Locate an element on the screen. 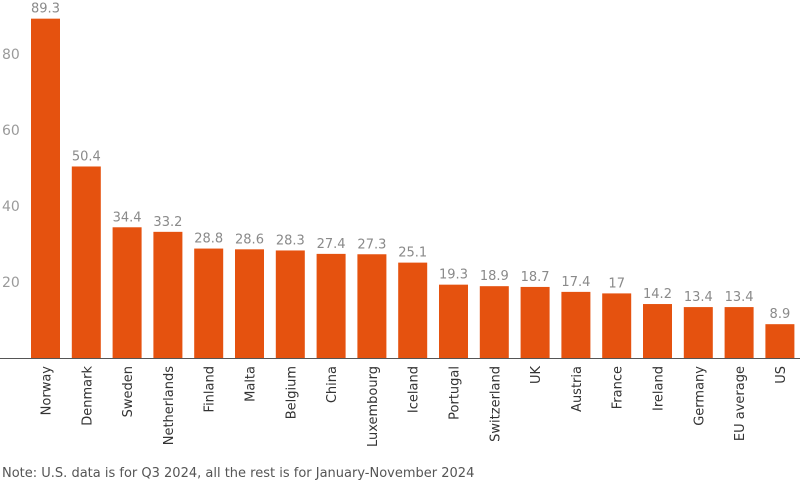 Image resolution: width=800 pixels, height=481 pixels. data-label: 33.2 is located at coordinates (167, 222).